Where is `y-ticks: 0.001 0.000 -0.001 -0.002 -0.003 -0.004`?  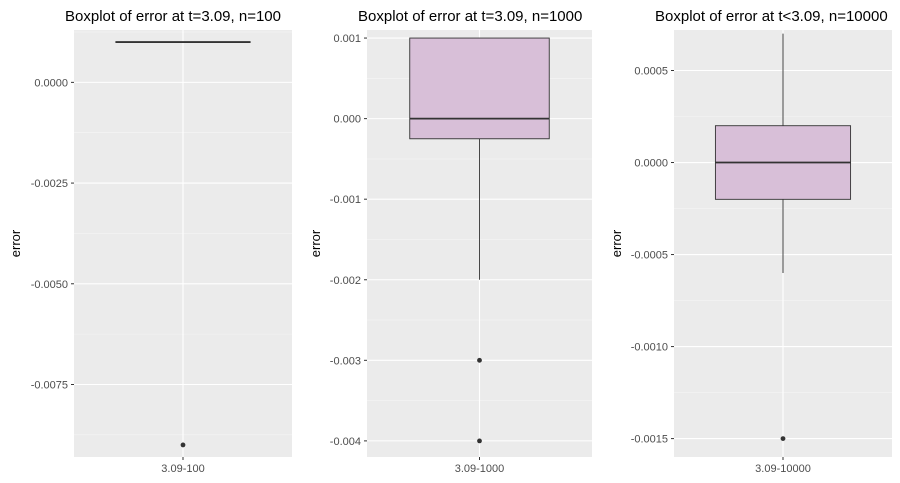 y-ticks: 0.001 0.000 -0.001 -0.002 -0.003 -0.004 is located at coordinates (348, 240).